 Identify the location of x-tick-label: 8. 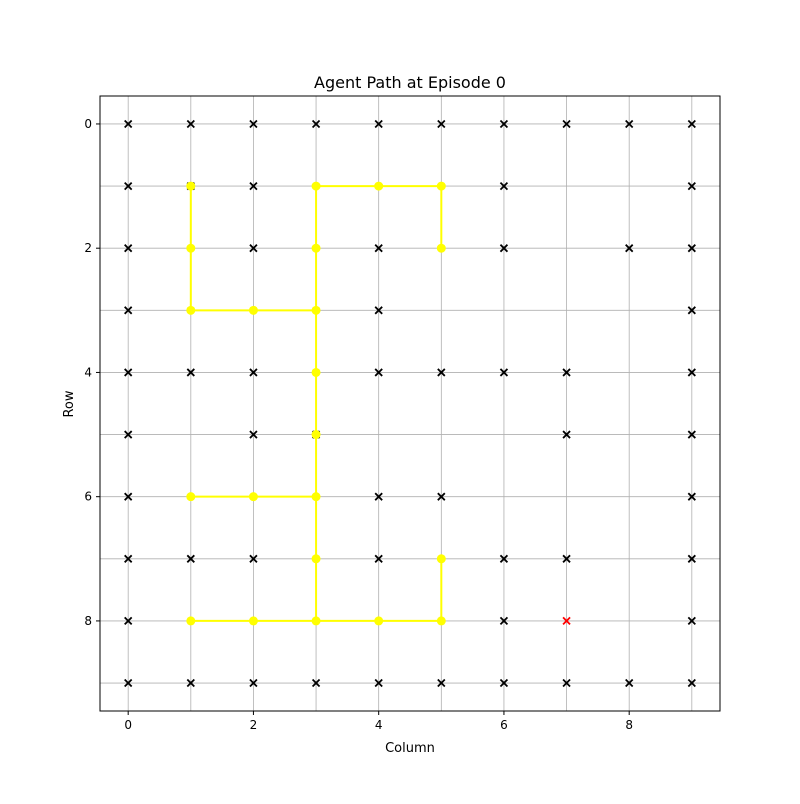
(629, 725).